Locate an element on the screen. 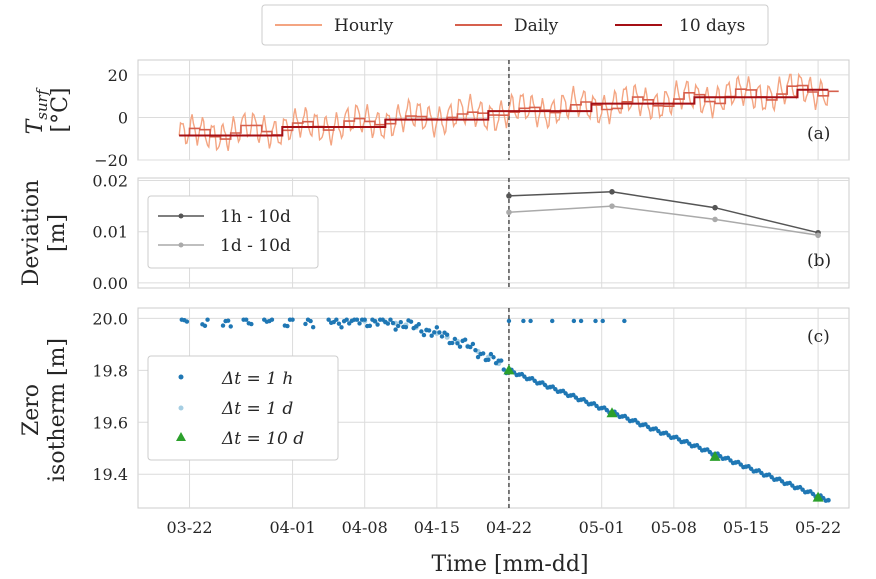  svg-text: Tsurf is located at coordinates (37, 110).